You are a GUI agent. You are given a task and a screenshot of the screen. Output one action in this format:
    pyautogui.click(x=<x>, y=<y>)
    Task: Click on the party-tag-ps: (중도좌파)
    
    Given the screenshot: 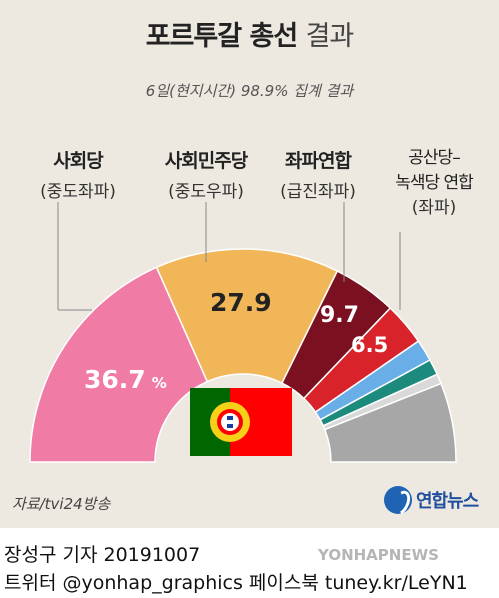 What is the action you would take?
    pyautogui.click(x=78, y=192)
    